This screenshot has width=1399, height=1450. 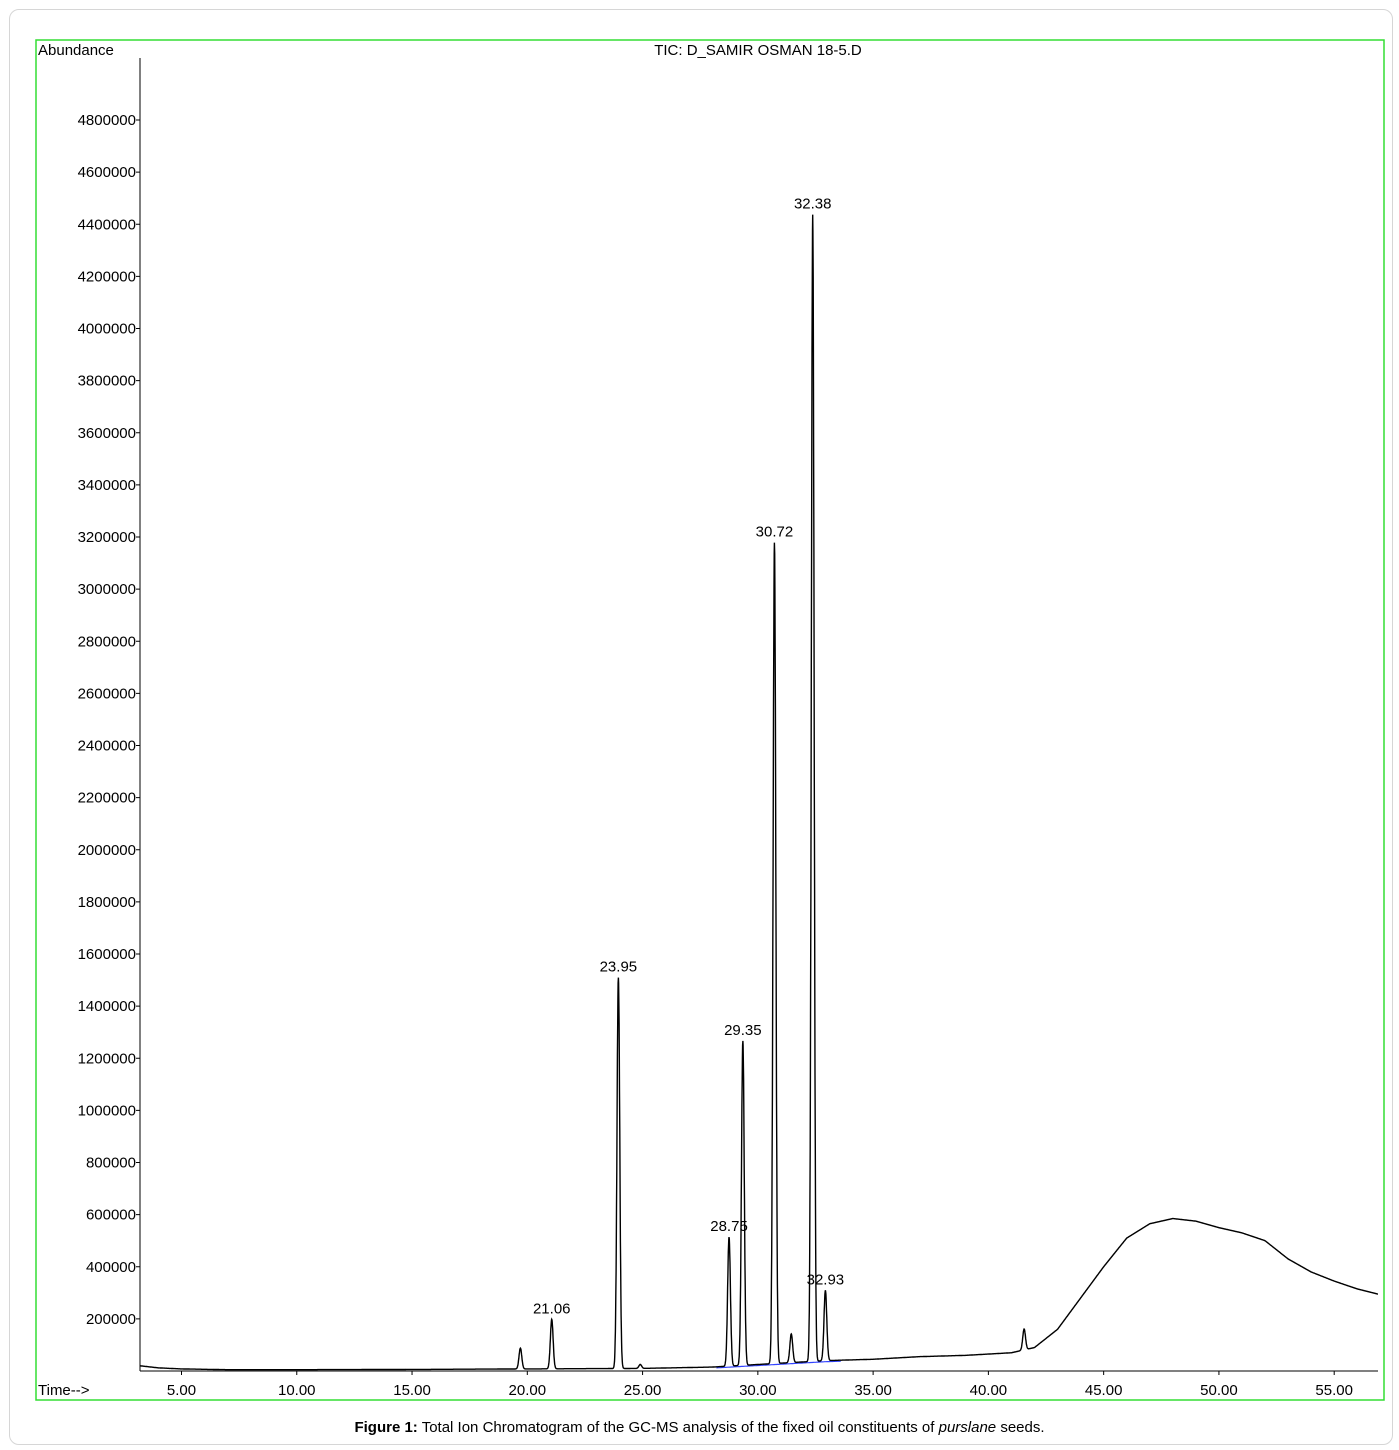 What do you see at coordinates (643, 1390) in the screenshot?
I see `x-tick-label: 25.00` at bounding box center [643, 1390].